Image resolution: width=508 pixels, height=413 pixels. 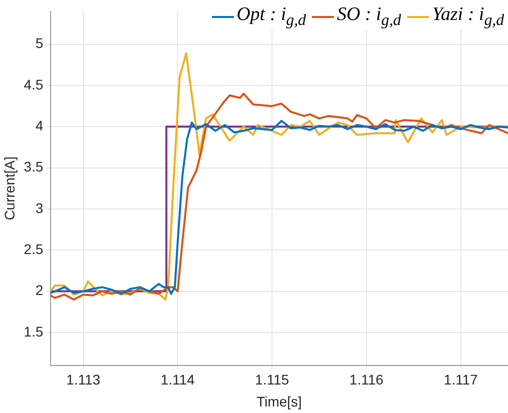 I want to click on legend-label: SO : i$_{g,d}$, so click(x=369, y=17).